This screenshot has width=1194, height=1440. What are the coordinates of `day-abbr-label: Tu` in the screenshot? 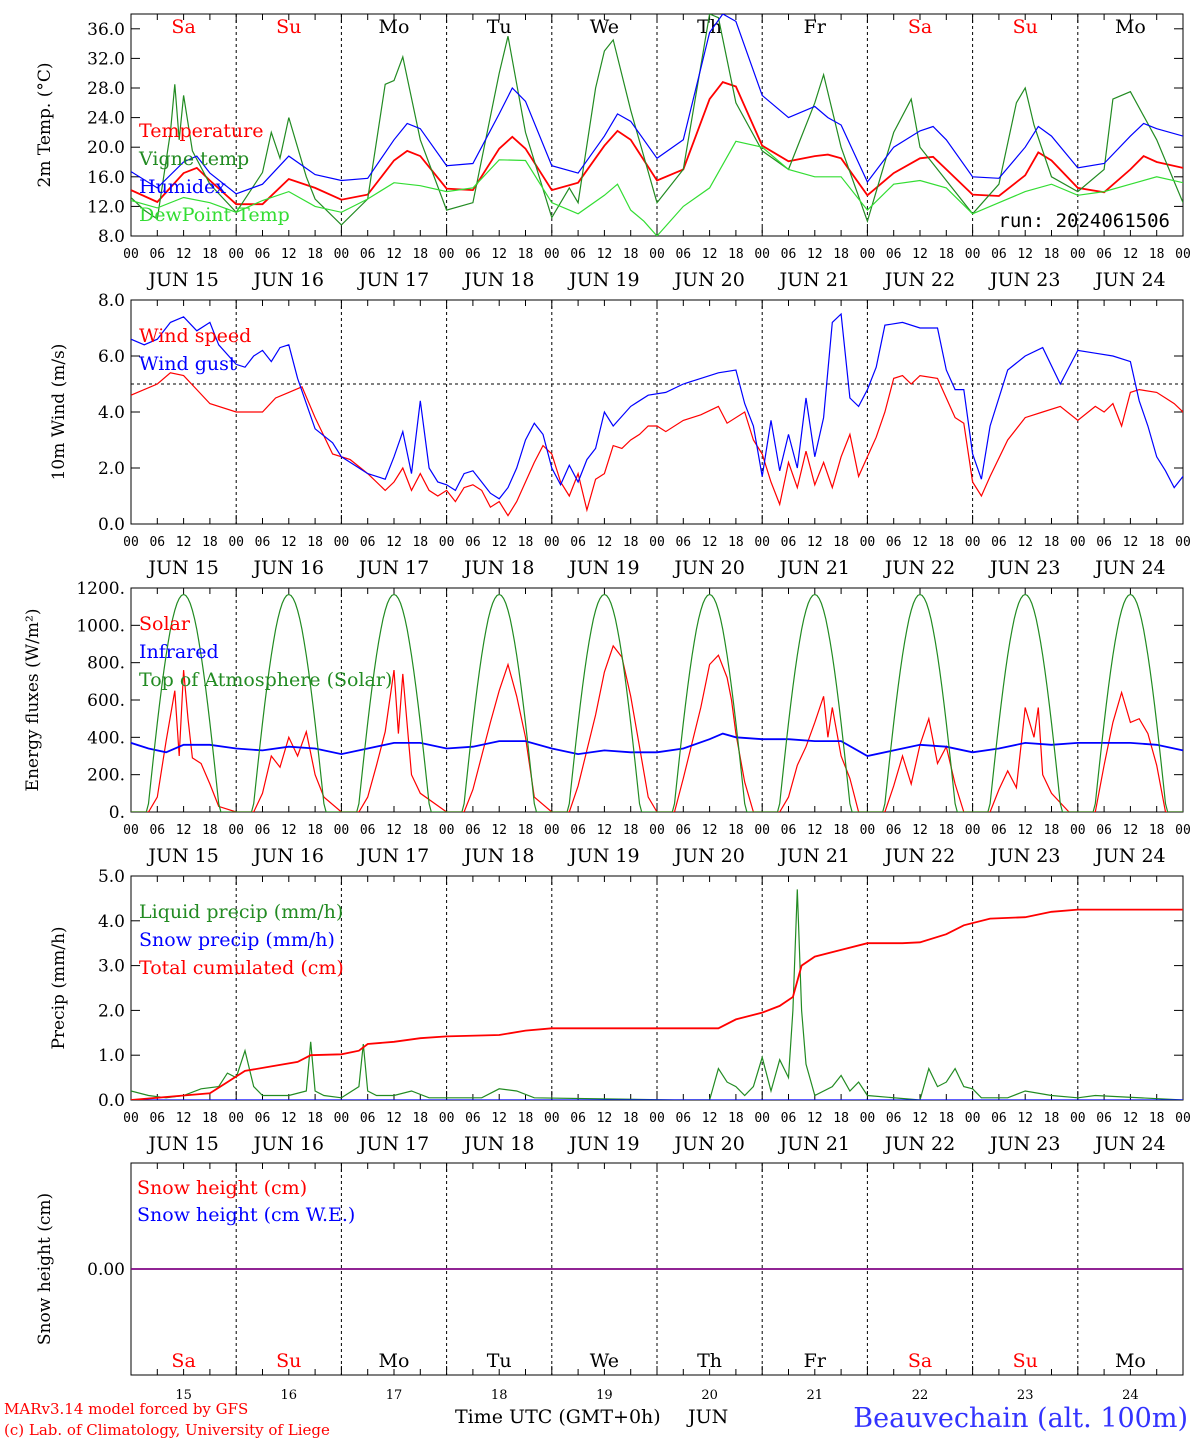 It's located at (499, 27).